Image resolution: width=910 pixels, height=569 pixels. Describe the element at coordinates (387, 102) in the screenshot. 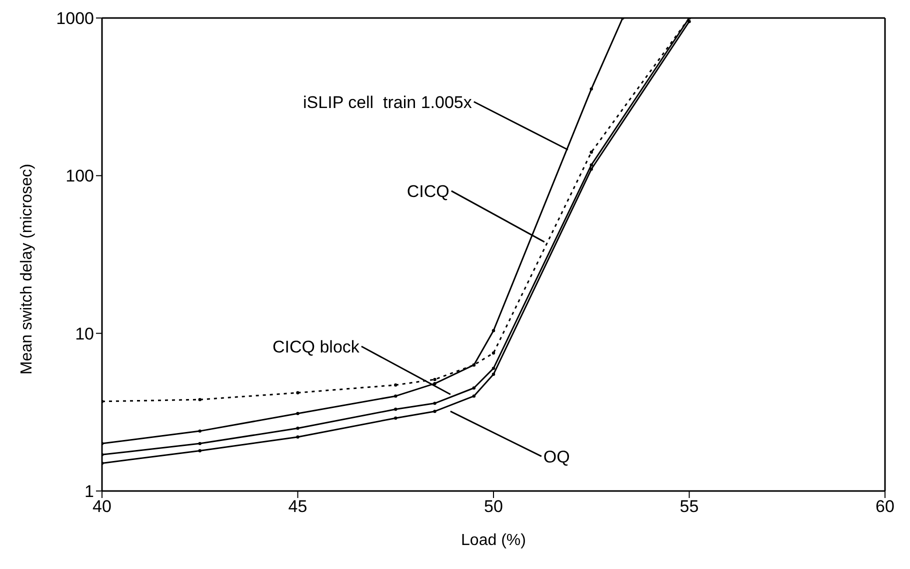

I see `annotation: iSLIP cell train 1.005x` at that location.